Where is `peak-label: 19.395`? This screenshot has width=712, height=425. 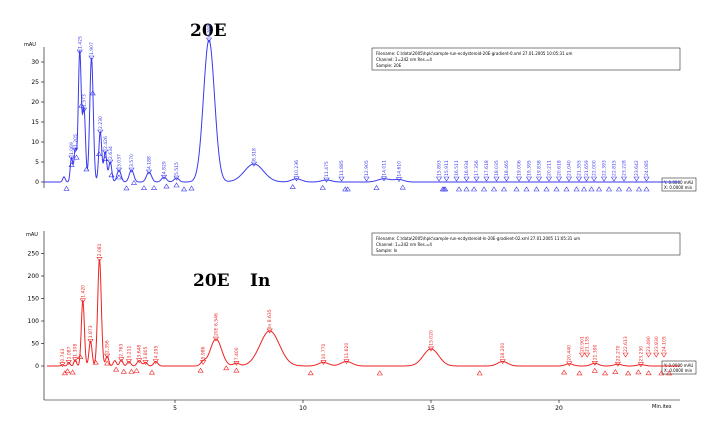
peak-label: 19.395 is located at coordinates (530, 168).